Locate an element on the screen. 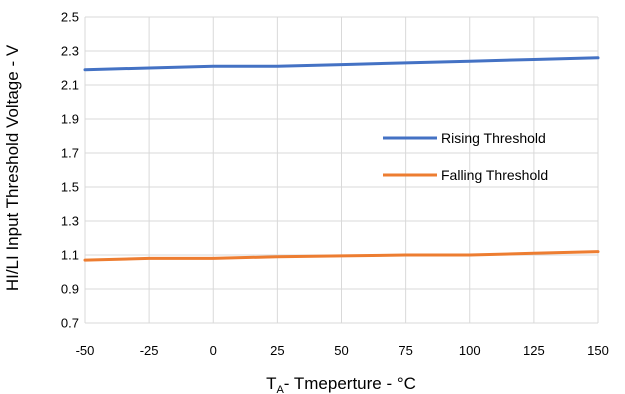 The width and height of the screenshot is (625, 394). y-tick-label: 2.3 is located at coordinates (70, 51).